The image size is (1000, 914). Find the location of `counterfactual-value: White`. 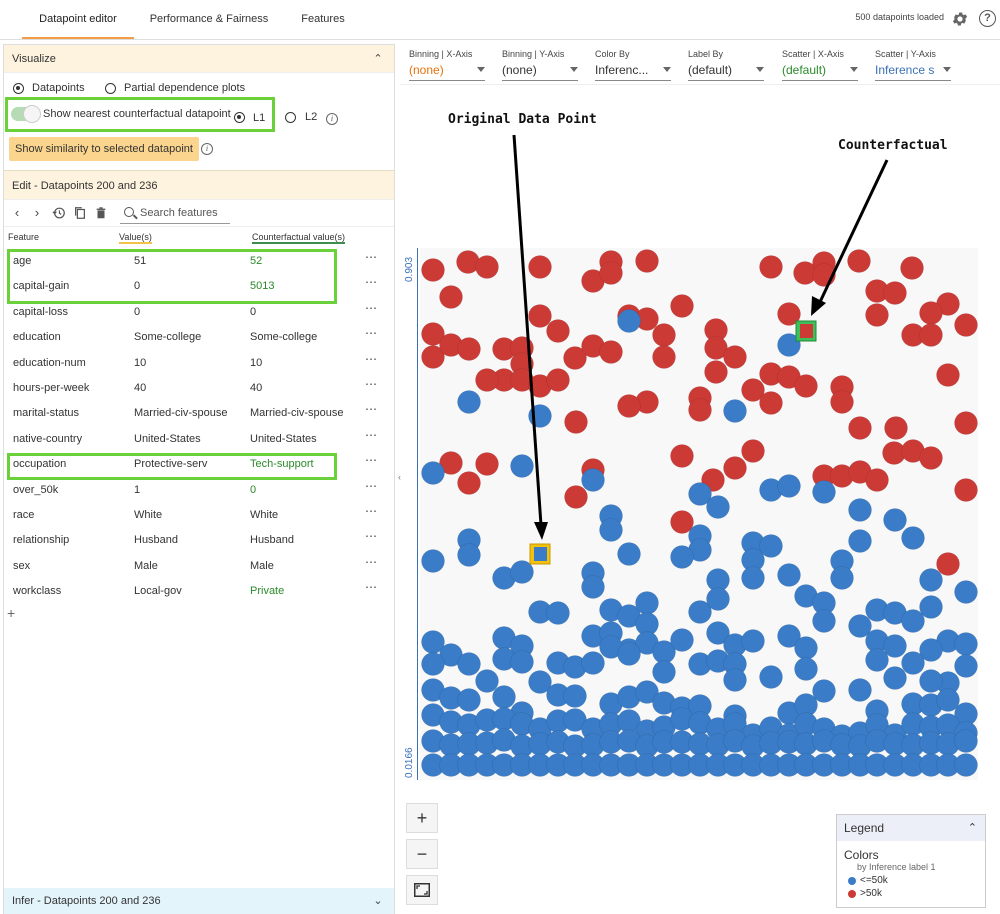

counterfactual-value: White is located at coordinates (264, 515).